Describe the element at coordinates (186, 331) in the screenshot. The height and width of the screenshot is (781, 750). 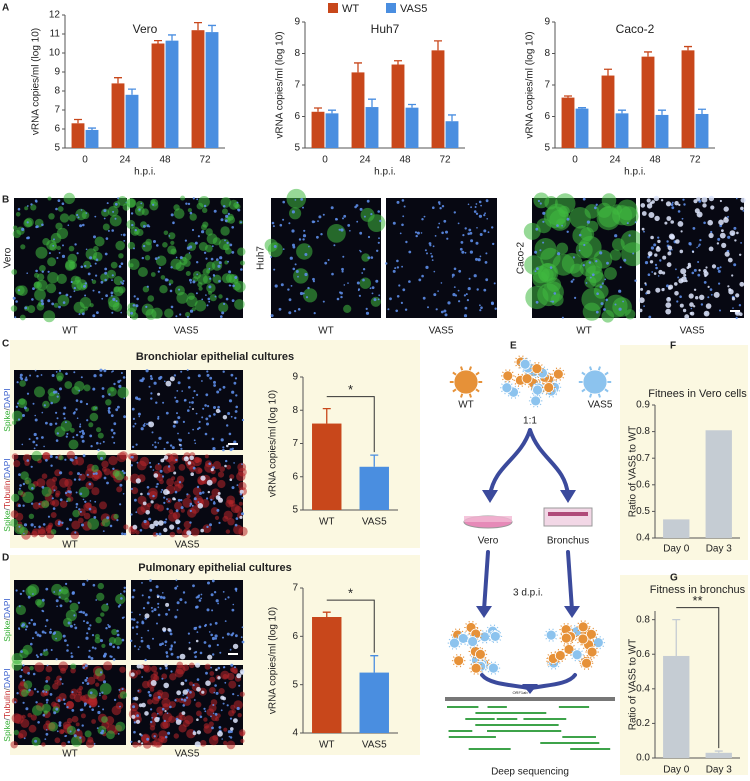
I see `column-label: VAS5` at that location.